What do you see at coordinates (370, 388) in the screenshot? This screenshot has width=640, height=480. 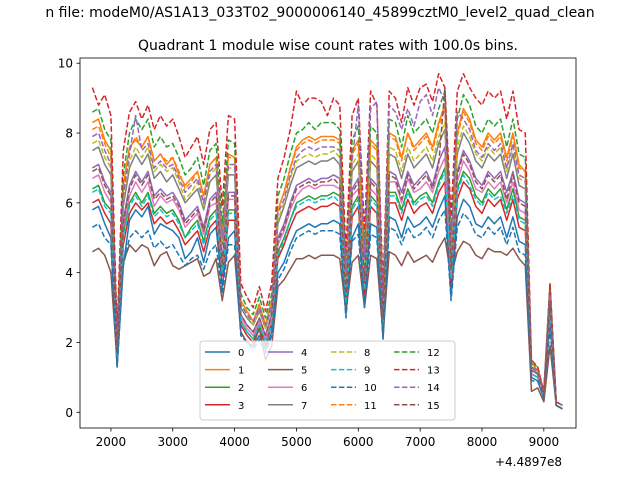 I see `legend-label: 10` at bounding box center [370, 388].